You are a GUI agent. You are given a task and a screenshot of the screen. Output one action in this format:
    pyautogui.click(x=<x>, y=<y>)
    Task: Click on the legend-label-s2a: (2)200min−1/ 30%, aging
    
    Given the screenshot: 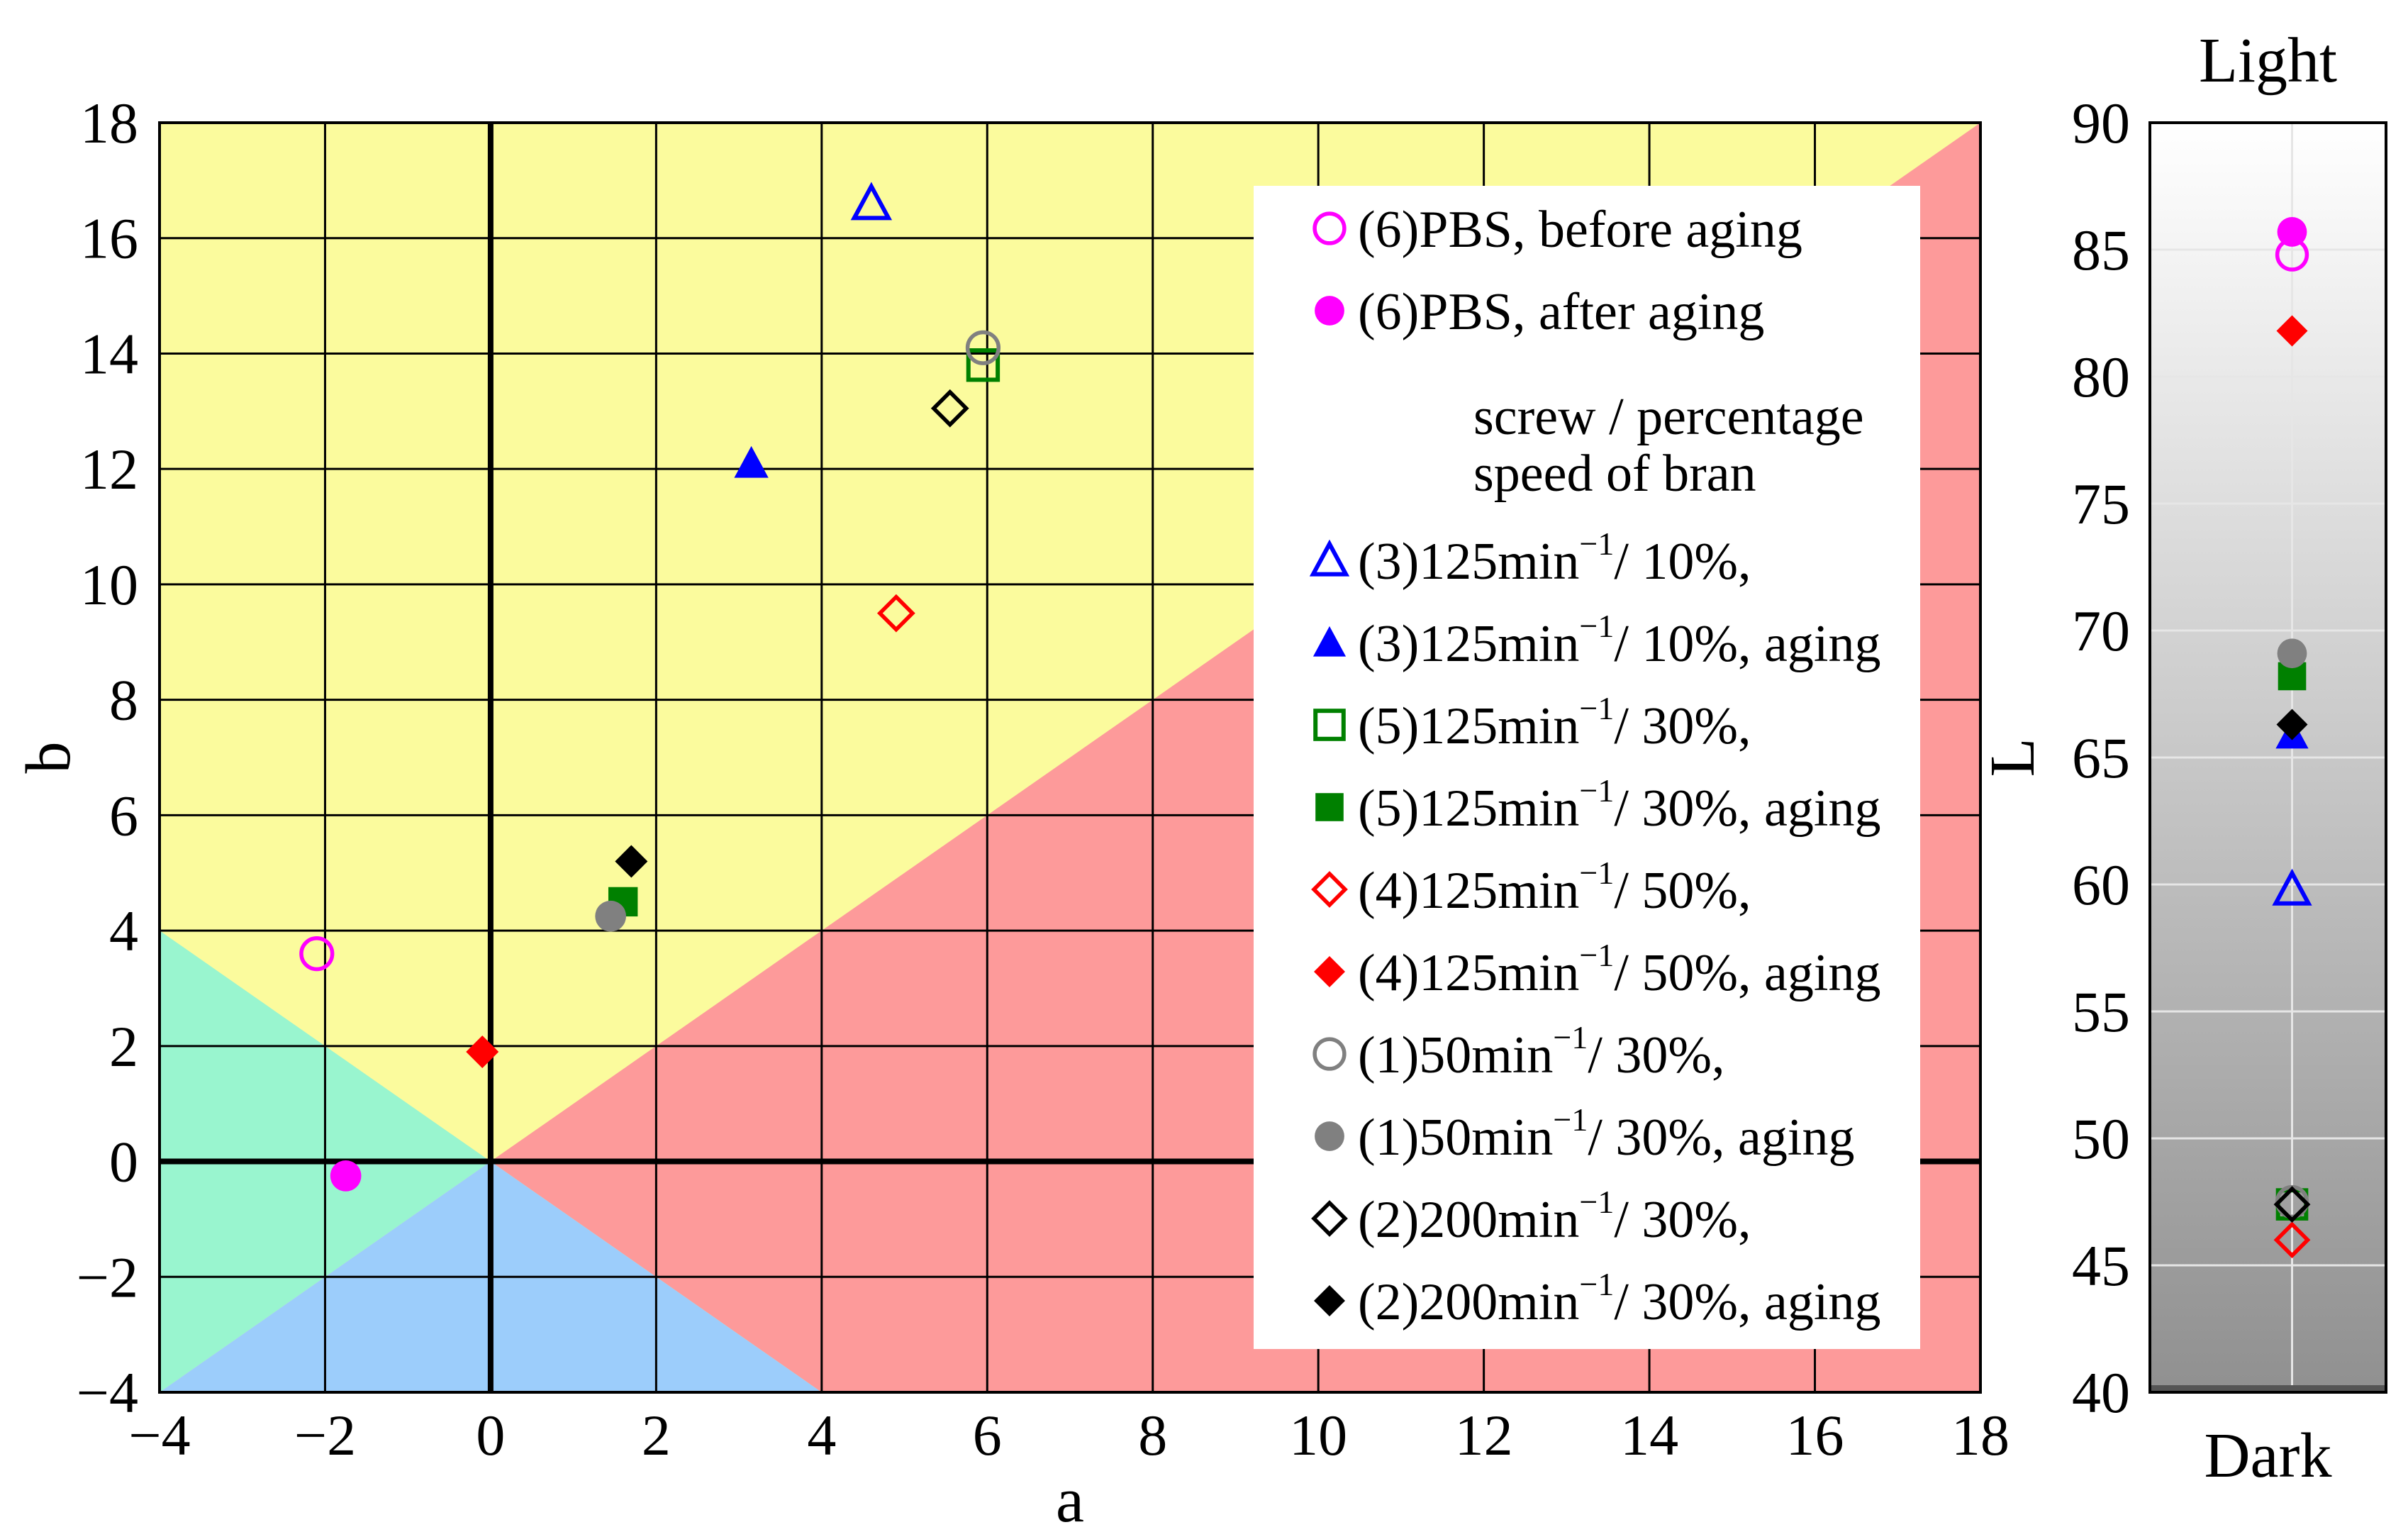 What is the action you would take?
    pyautogui.click(x=1619, y=1298)
    